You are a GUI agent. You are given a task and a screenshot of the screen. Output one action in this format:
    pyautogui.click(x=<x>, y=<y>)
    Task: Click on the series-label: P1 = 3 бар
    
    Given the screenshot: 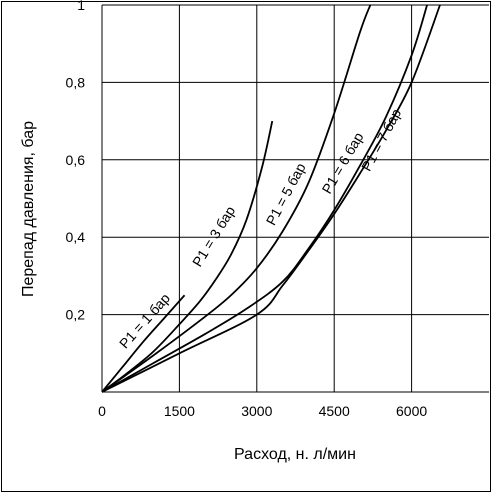 What is the action you would take?
    pyautogui.click(x=213, y=236)
    